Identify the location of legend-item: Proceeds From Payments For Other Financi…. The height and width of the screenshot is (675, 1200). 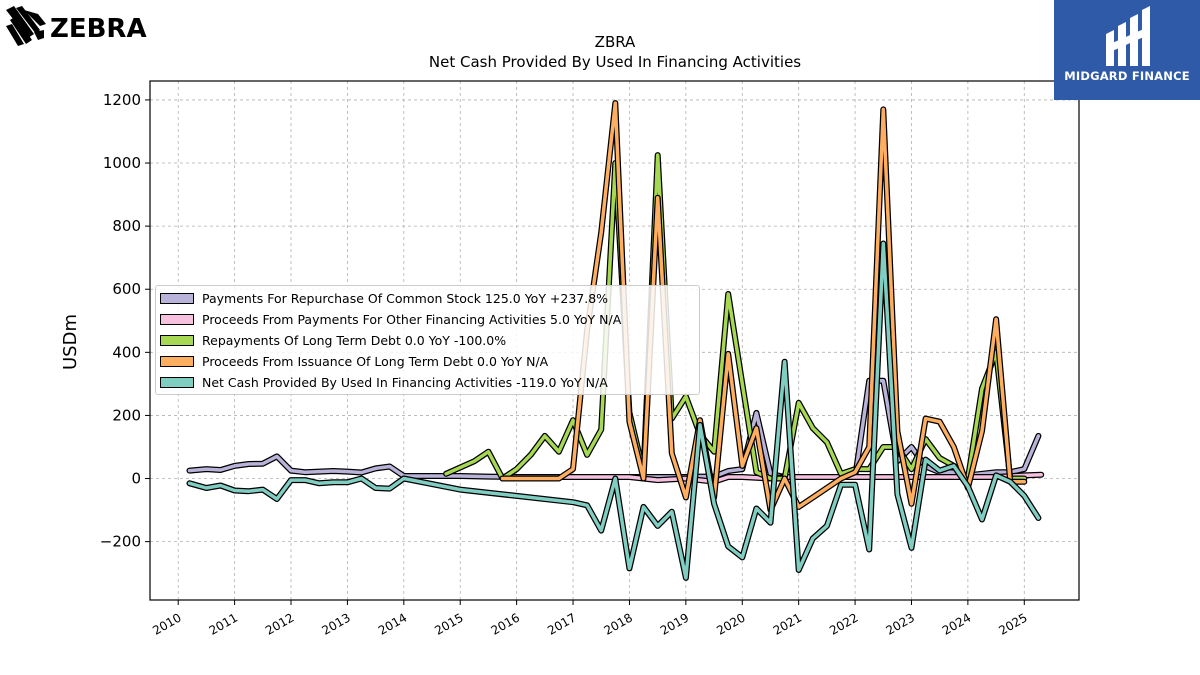
(390, 319).